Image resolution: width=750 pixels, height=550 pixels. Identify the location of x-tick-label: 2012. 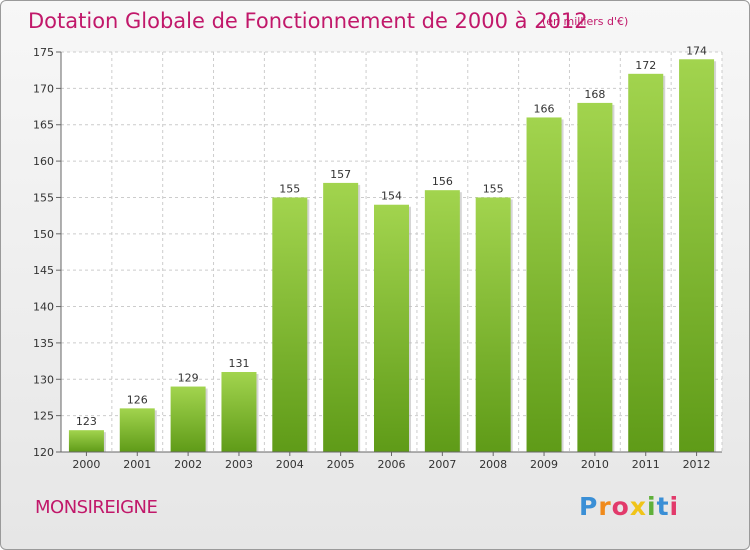
(697, 464).